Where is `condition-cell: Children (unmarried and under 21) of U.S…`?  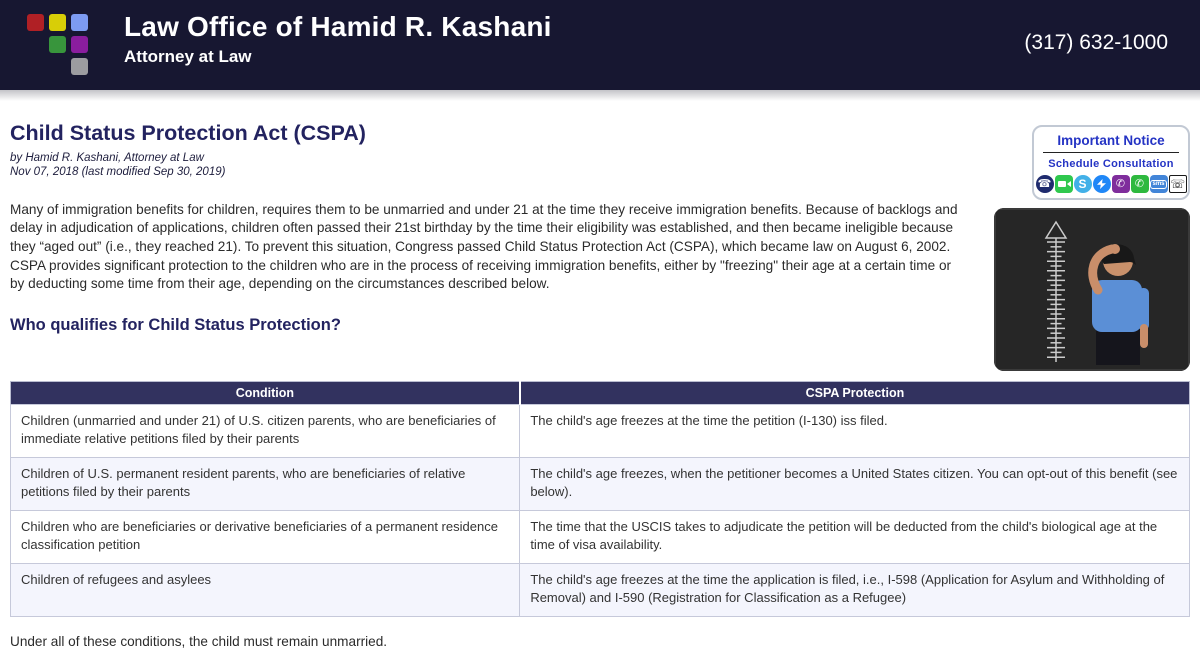
condition-cell: Children (unmarried and under 21) of U.S… is located at coordinates (265, 431).